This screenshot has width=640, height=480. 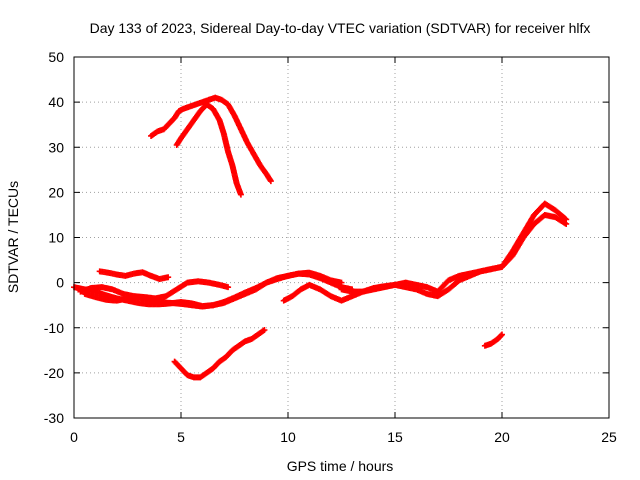 I want to click on x-tick-label: 5, so click(x=181, y=437).